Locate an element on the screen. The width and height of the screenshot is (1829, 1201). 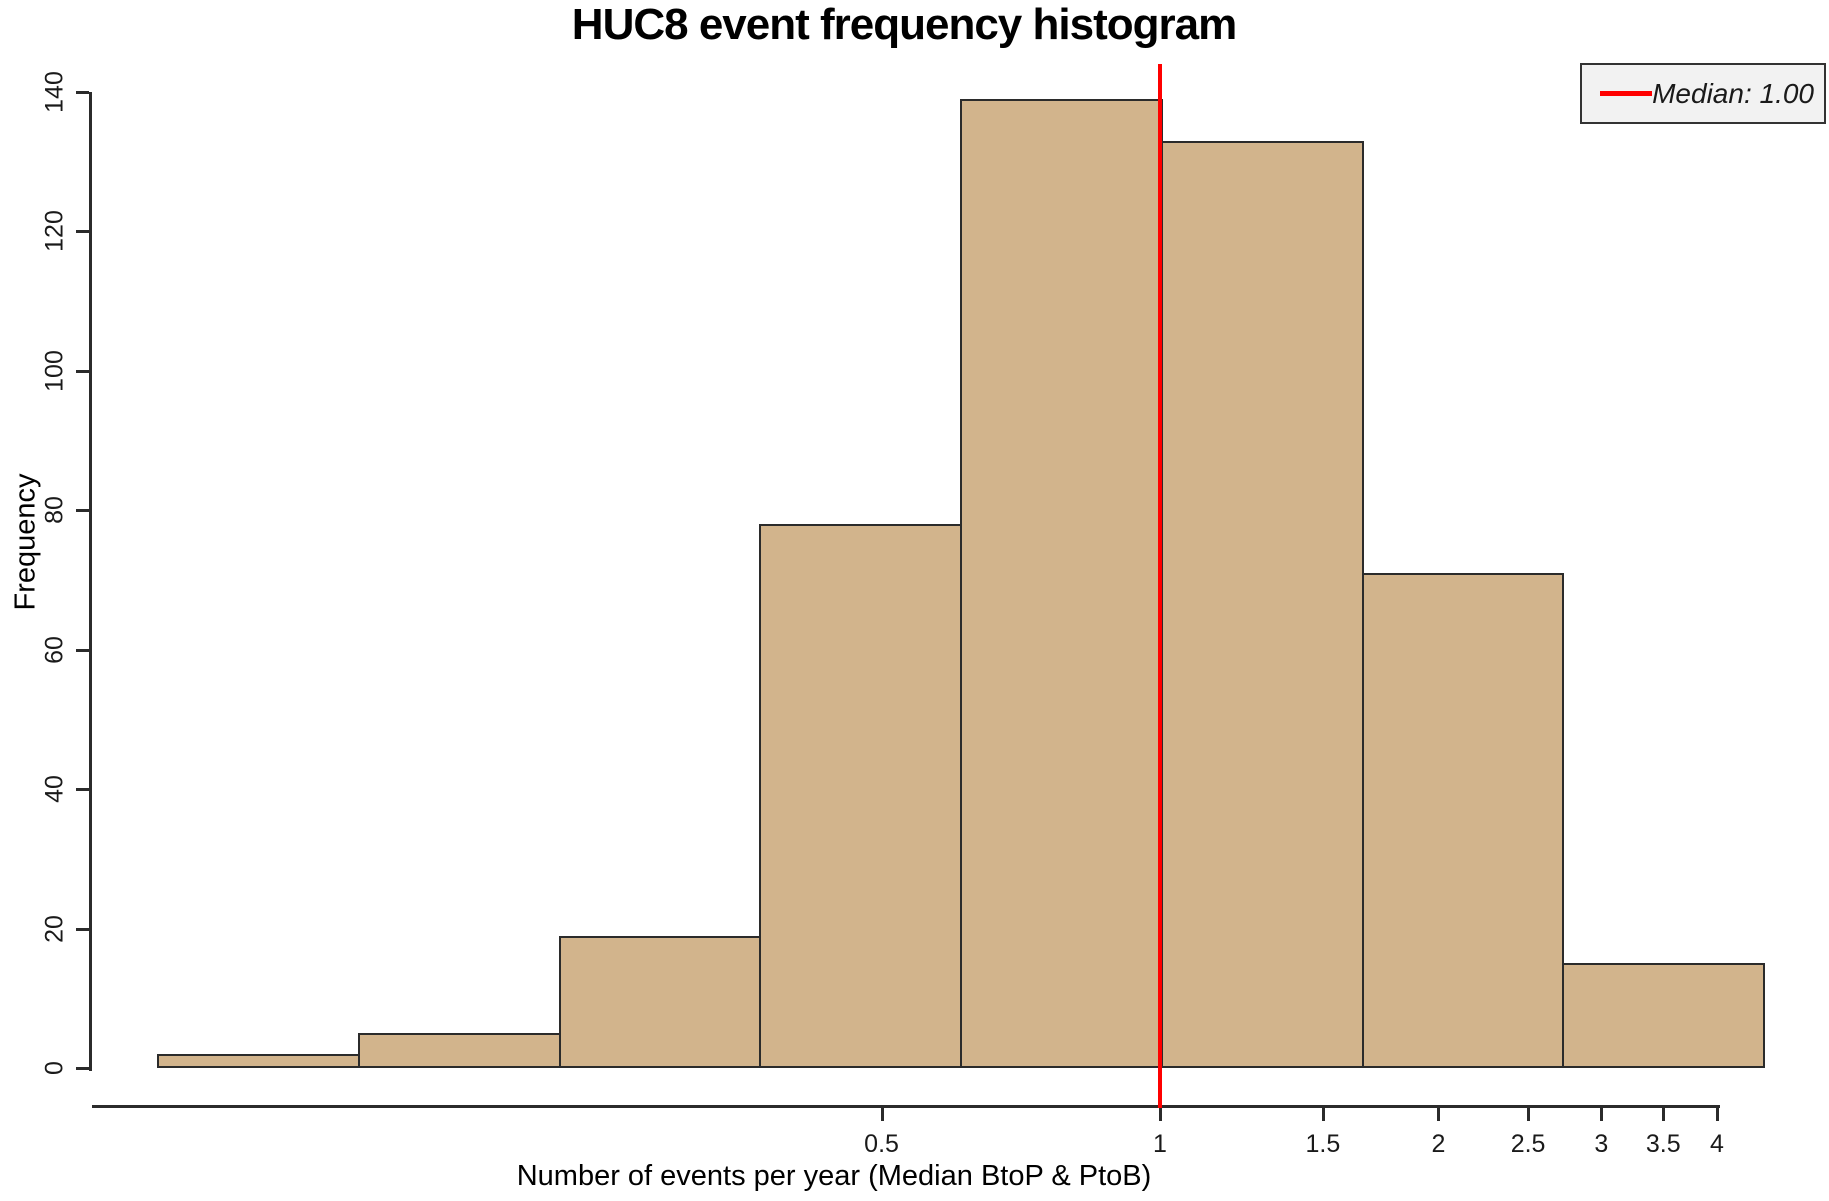
y-axis-tick-label: 40 is located at coordinates (54, 789).